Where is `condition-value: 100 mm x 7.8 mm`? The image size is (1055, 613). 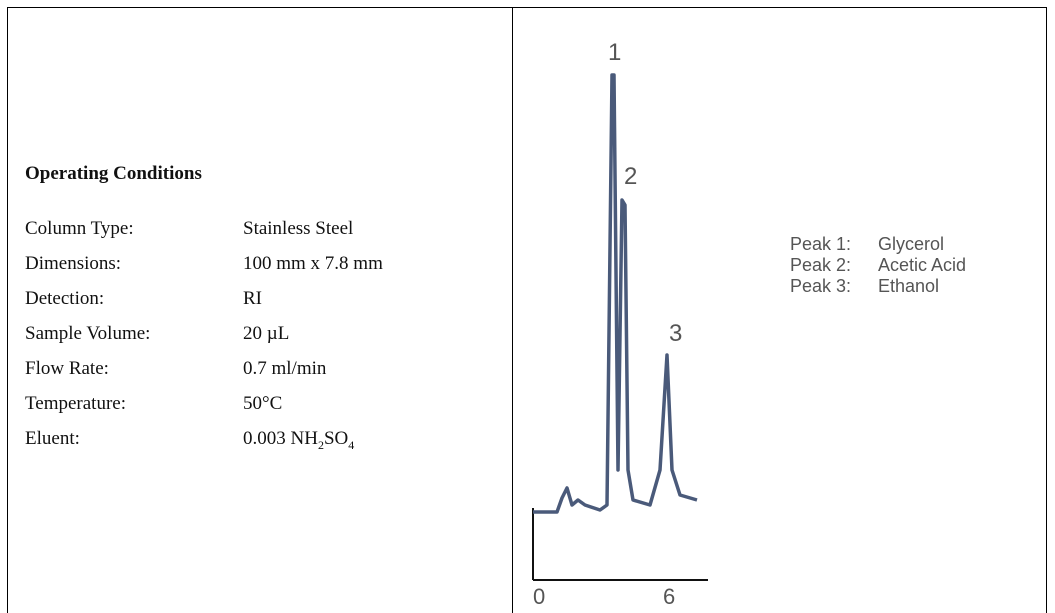
condition-value: 100 mm x 7.8 mm is located at coordinates (313, 263).